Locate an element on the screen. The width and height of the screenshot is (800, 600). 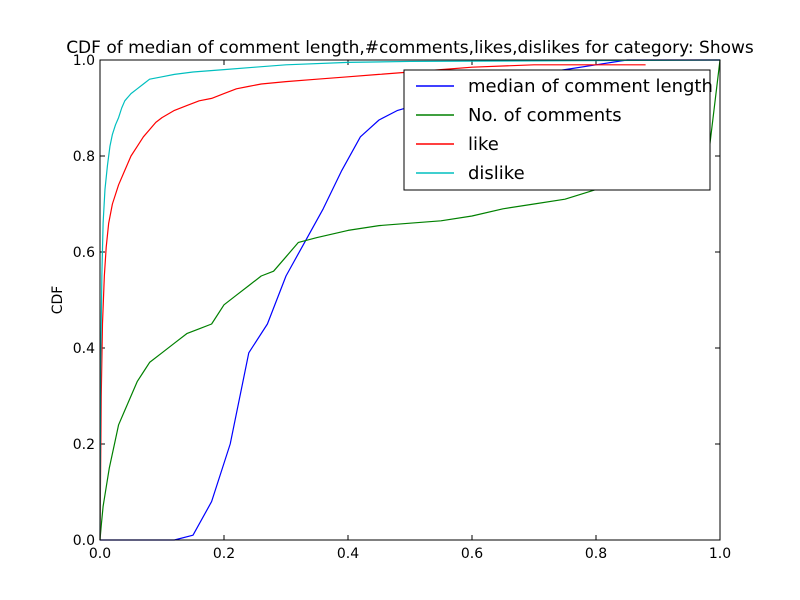
x-tick-label: 1.0 is located at coordinates (720, 554).